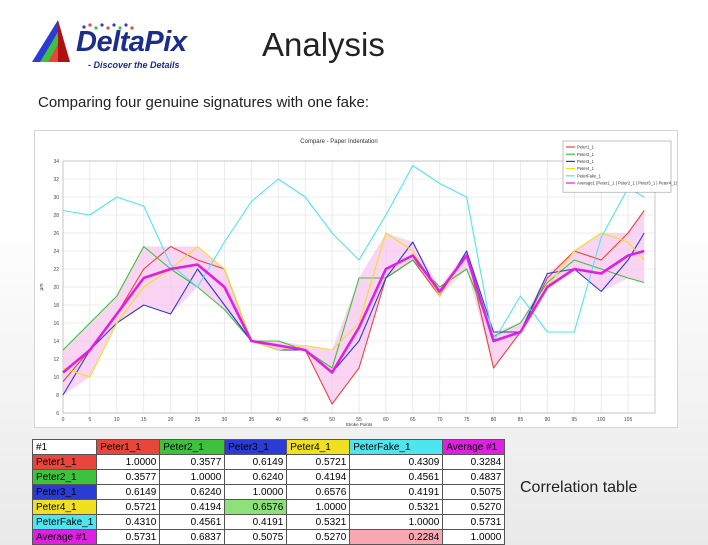  I want to click on column-header: Peter1_1, so click(128, 447).